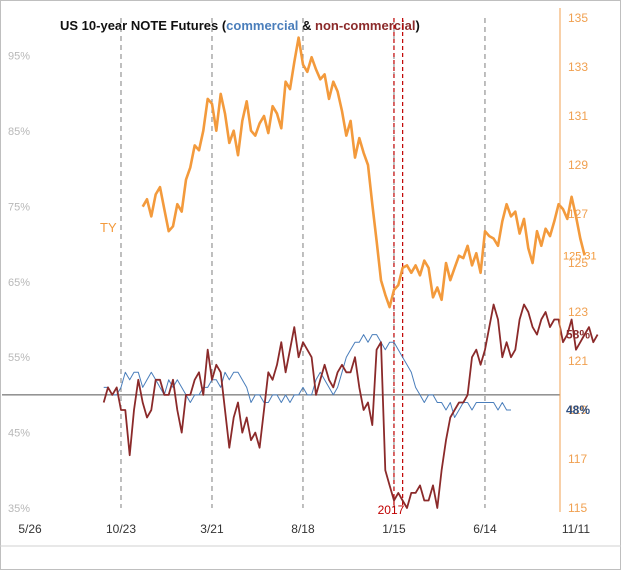  What do you see at coordinates (108, 227) in the screenshot?
I see `ty-annotation: TY` at bounding box center [108, 227].